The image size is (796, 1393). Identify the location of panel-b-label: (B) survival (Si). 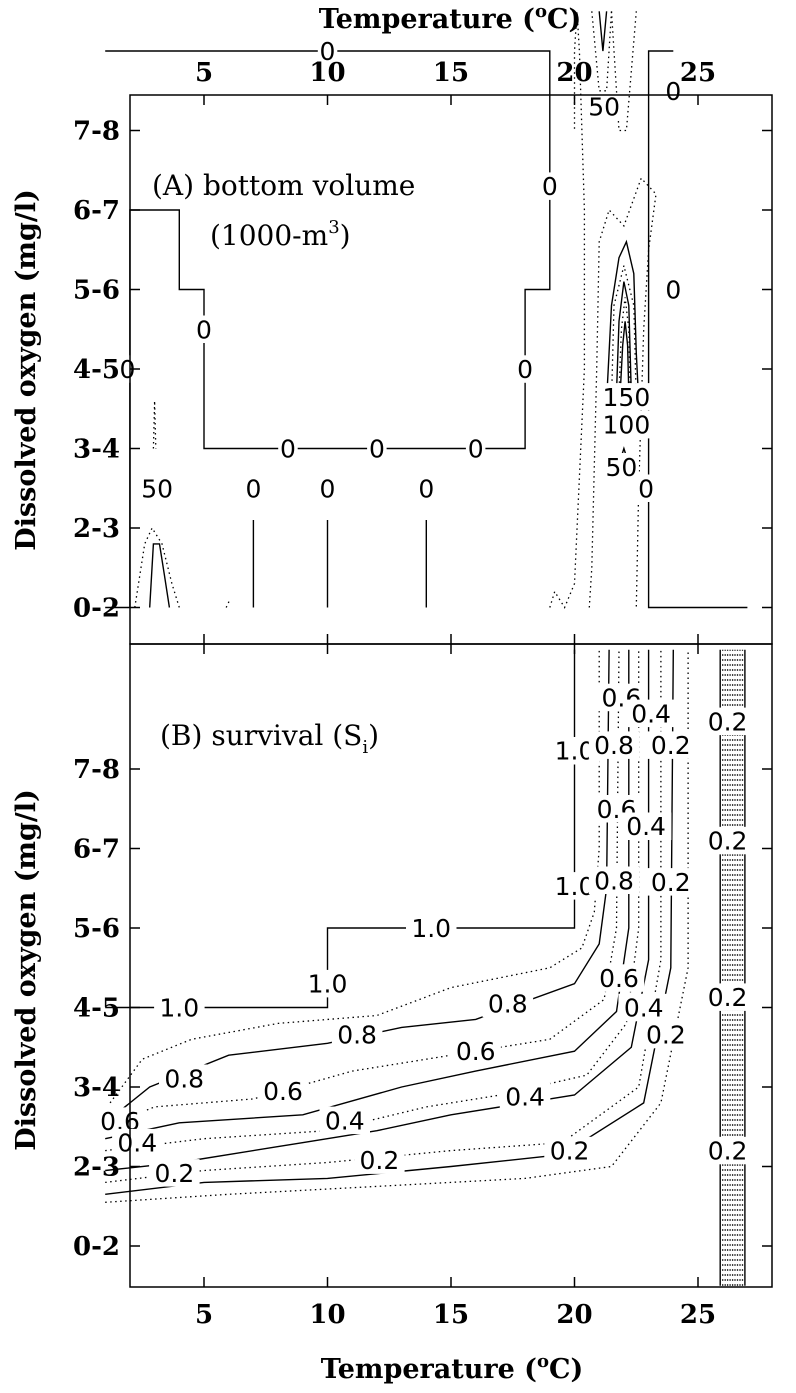
(269, 738).